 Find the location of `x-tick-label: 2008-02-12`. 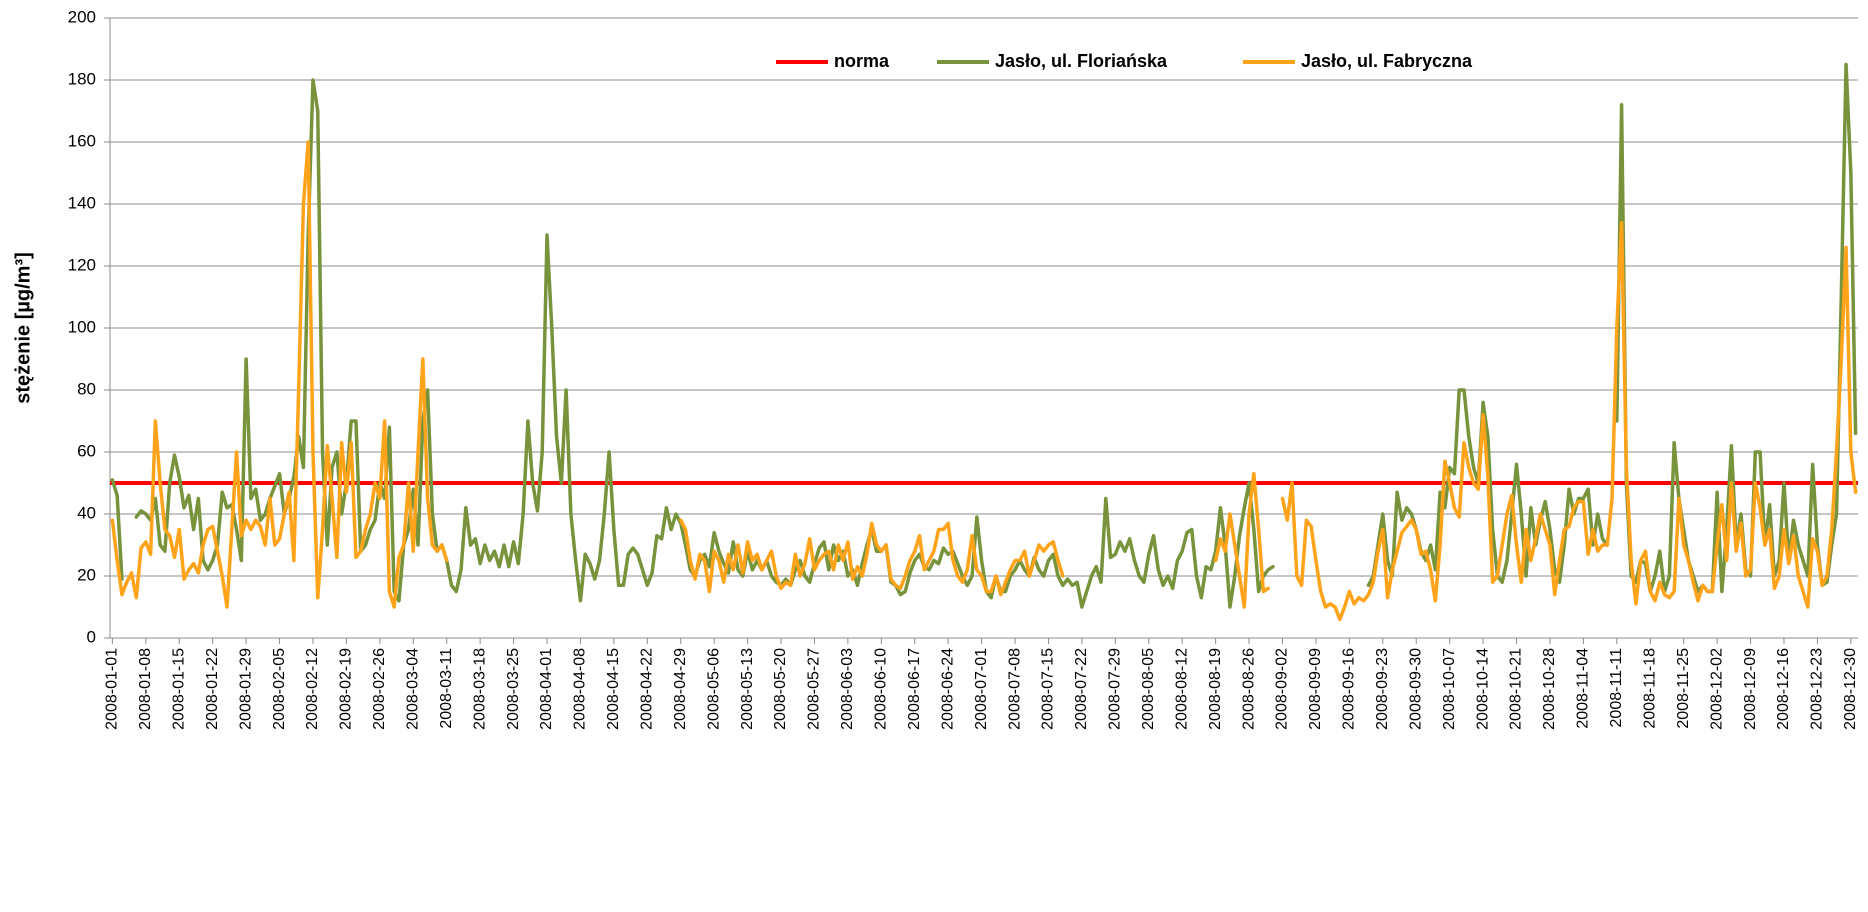

x-tick-label: 2008-02-12 is located at coordinates (312, 689).